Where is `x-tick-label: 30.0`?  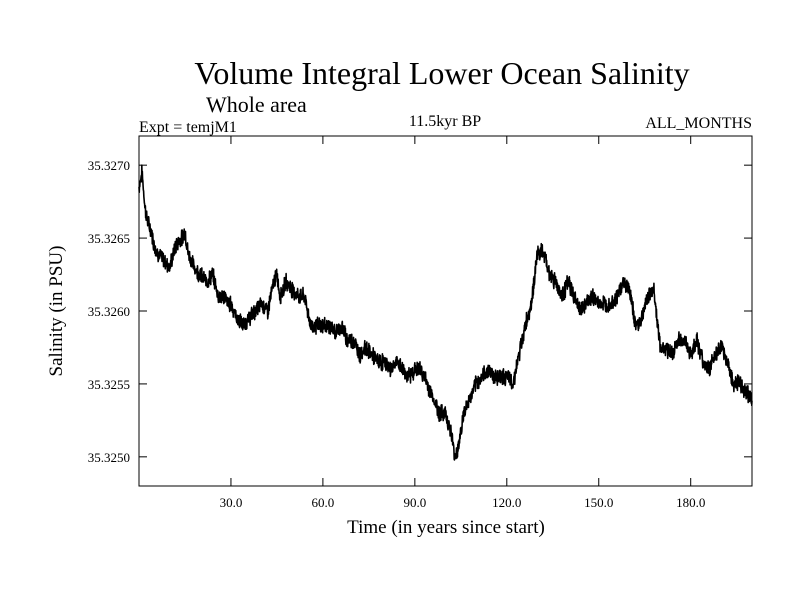 x-tick-label: 30.0 is located at coordinates (231, 502).